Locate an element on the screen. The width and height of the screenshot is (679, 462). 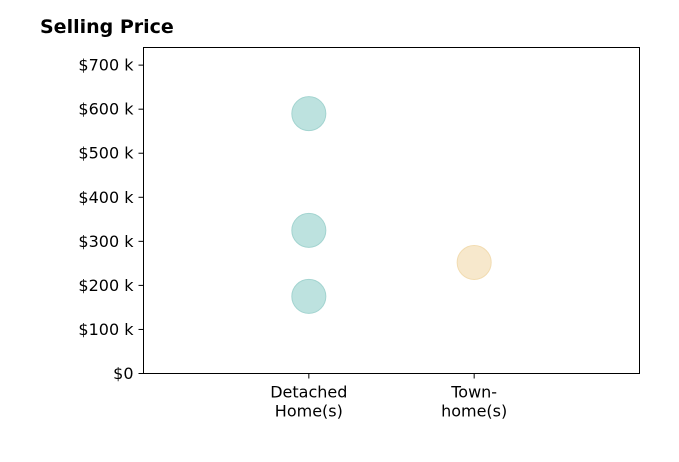
y-tick-label: $200 k is located at coordinates (106, 285).